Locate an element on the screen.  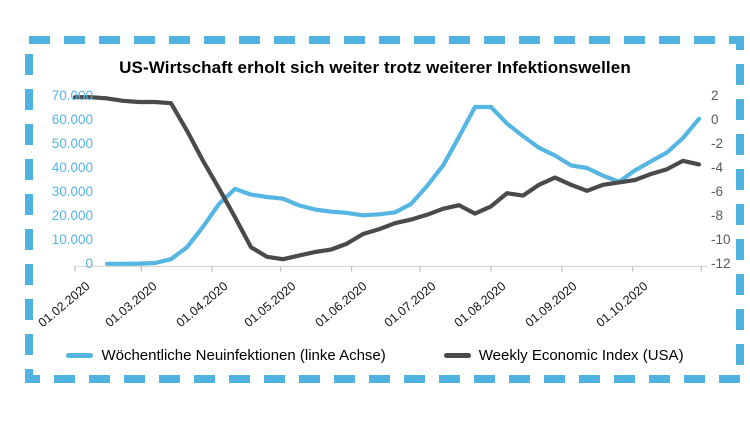
right-axis-tick-label: 0 is located at coordinates (715, 119).